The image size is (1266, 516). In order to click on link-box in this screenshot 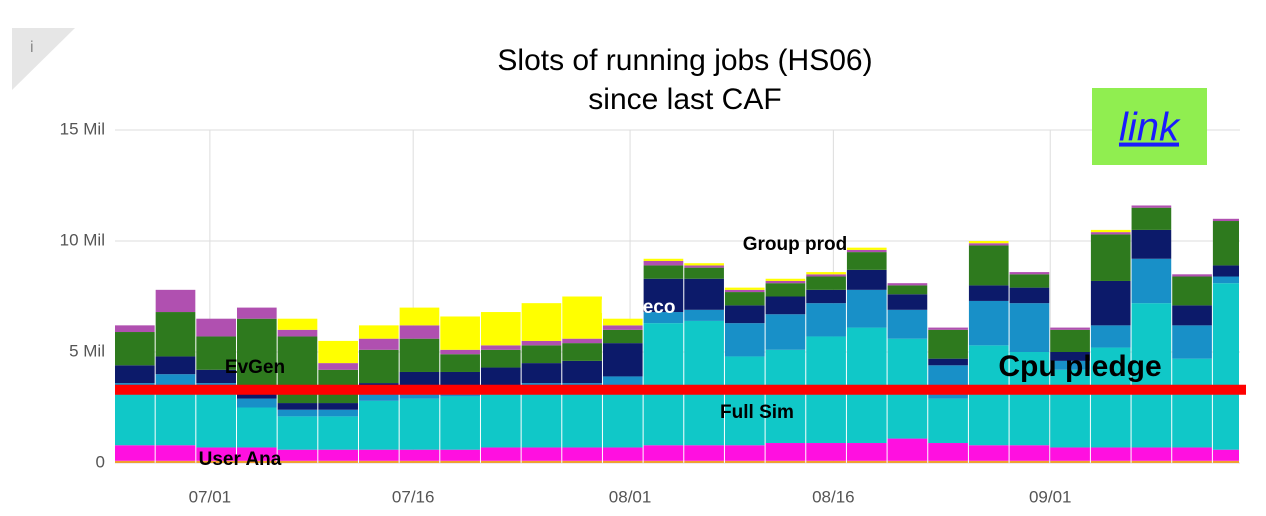, I will do `click(1149, 126)`.